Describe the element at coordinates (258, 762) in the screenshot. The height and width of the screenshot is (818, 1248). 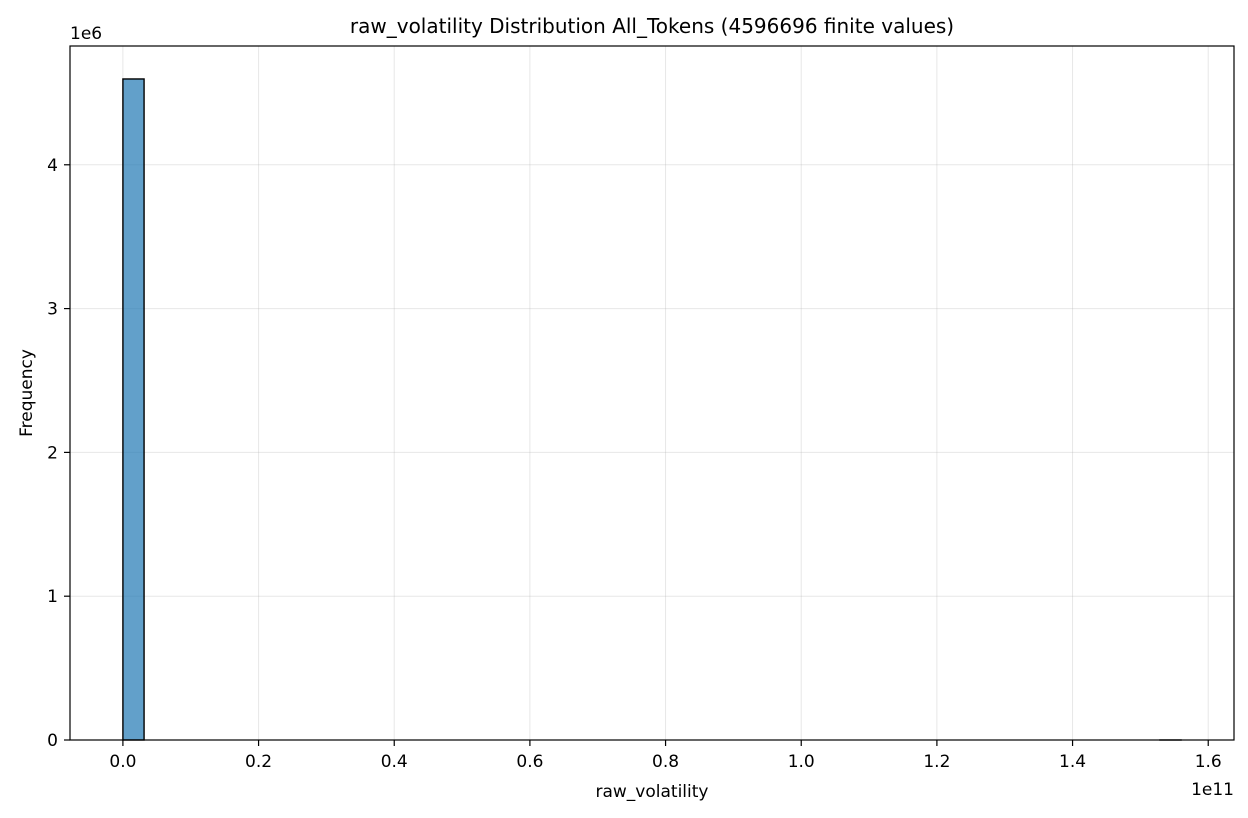
I see `x-tick-label-1: 0.2` at that location.